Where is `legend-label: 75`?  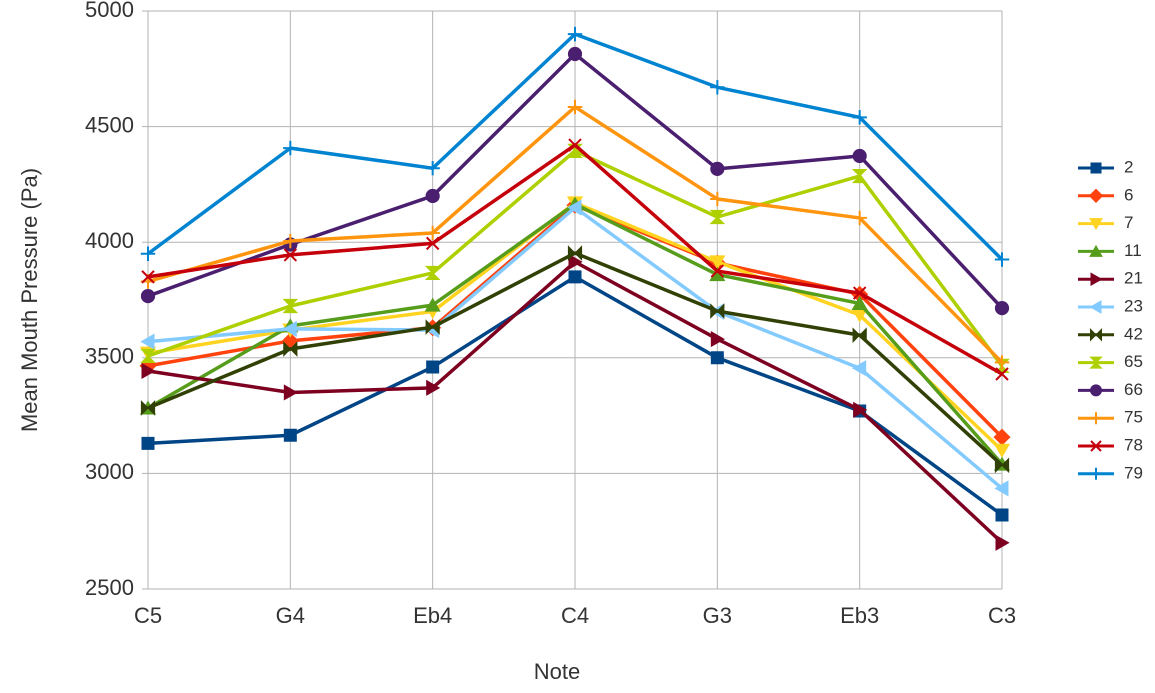
legend-label: 75 is located at coordinates (1133, 417).